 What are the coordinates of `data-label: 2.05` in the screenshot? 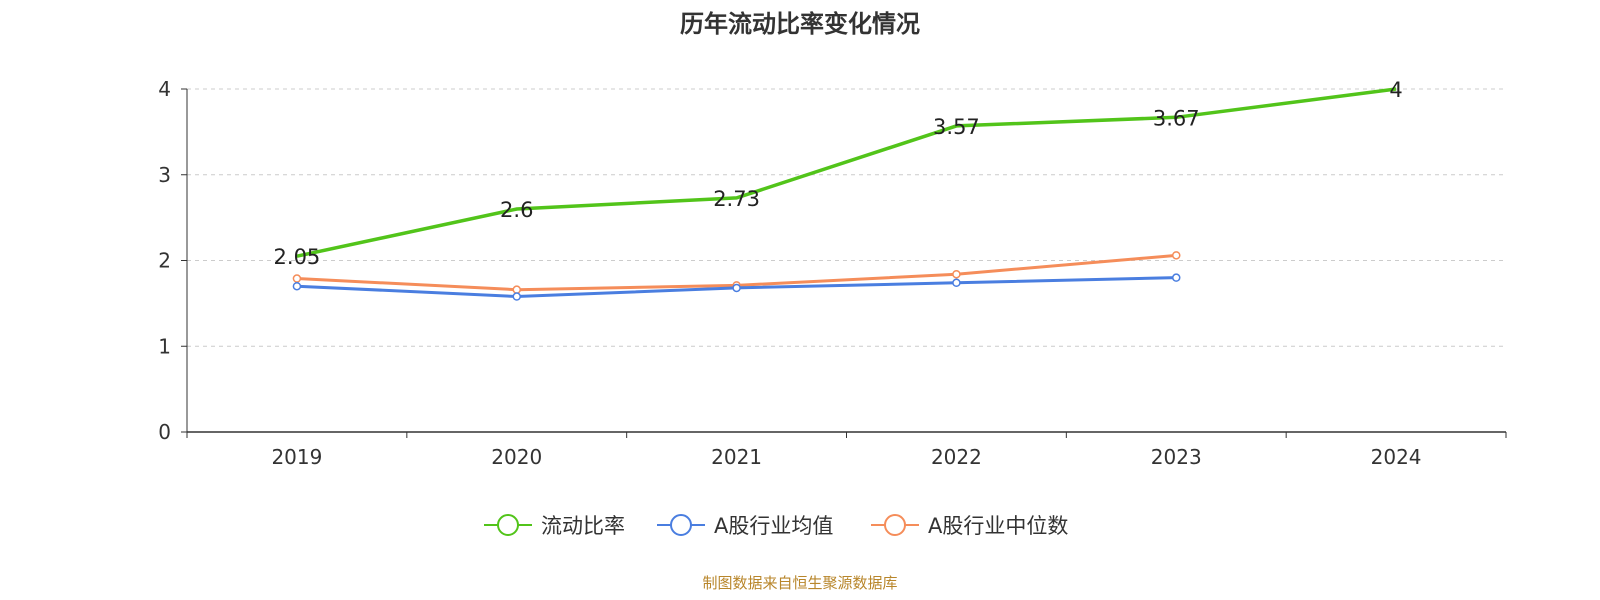 It's located at (297, 257).